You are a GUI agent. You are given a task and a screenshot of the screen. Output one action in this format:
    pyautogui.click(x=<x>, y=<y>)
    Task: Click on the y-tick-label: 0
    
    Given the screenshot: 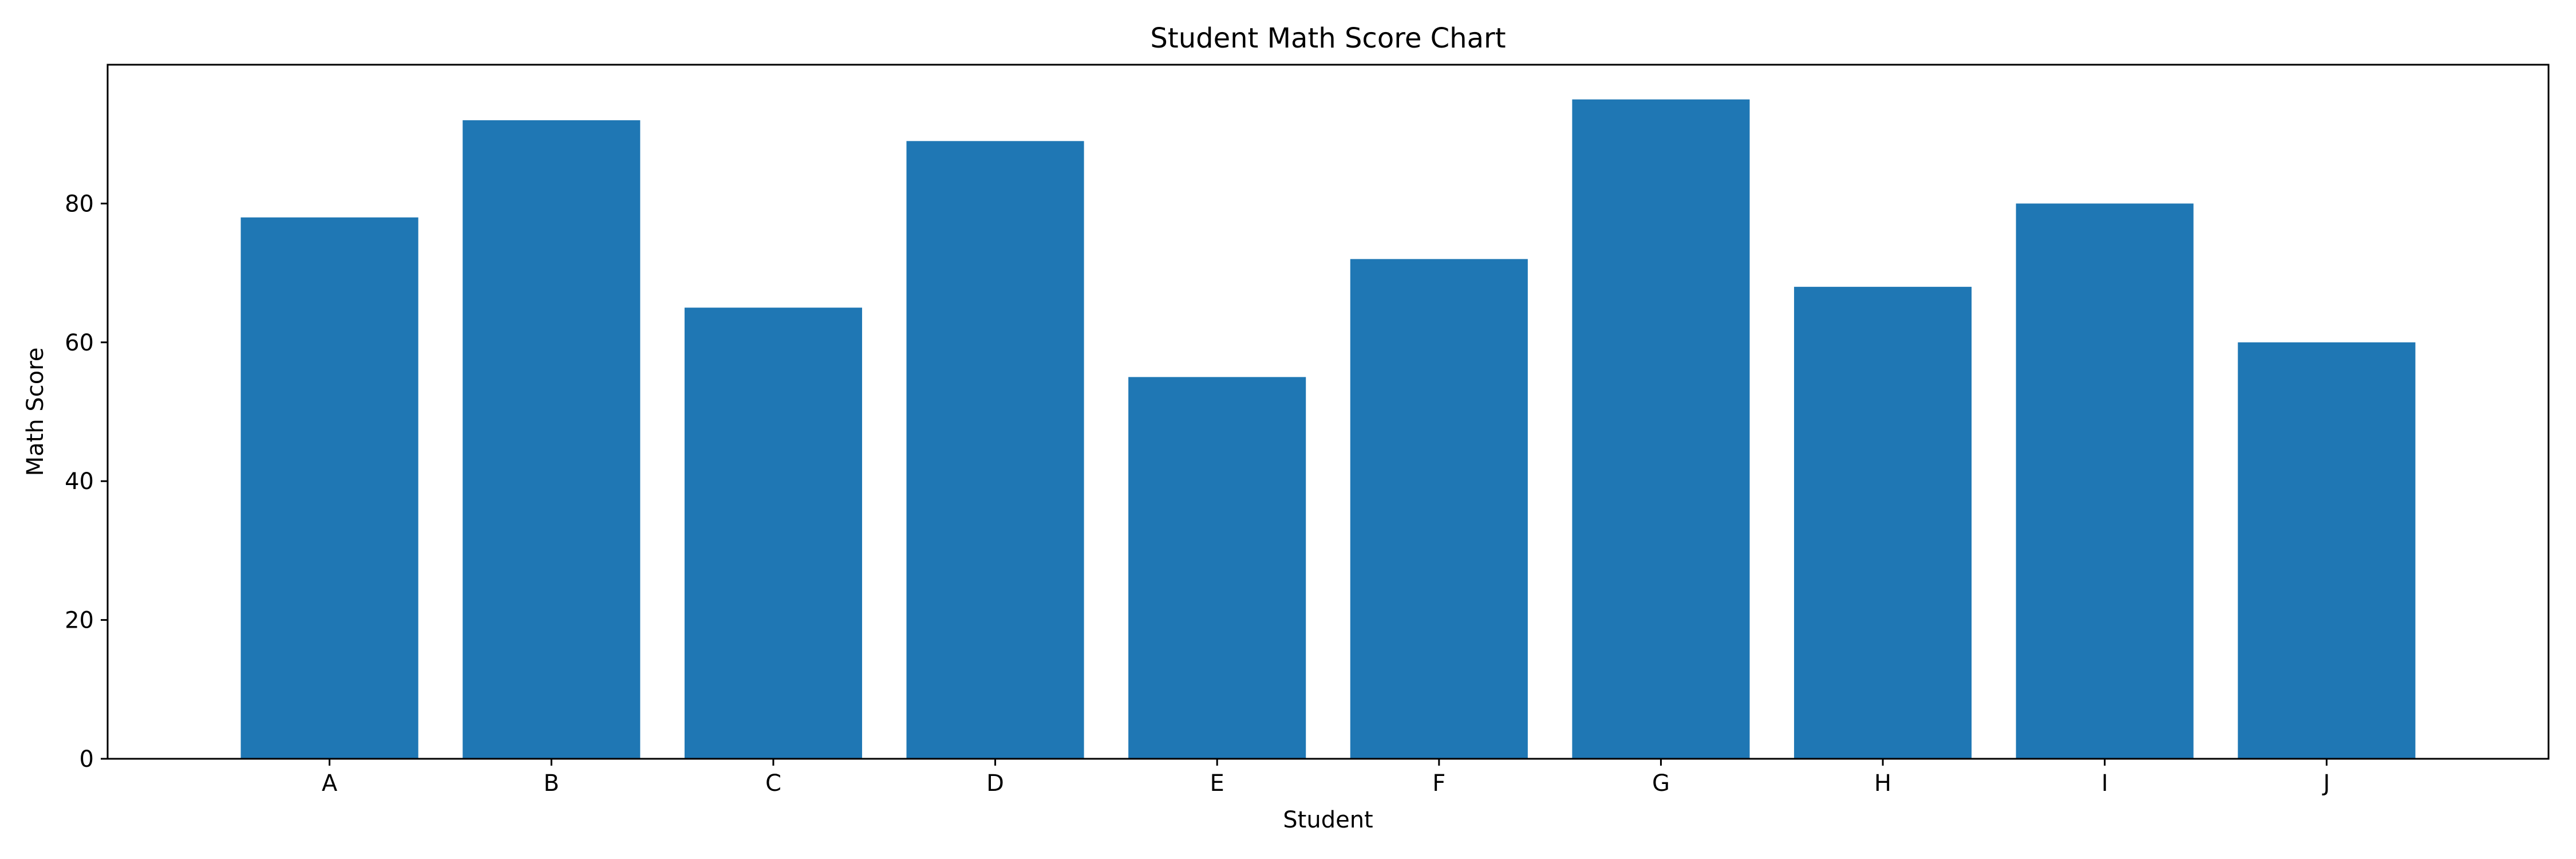 What is the action you would take?
    pyautogui.click(x=87, y=759)
    